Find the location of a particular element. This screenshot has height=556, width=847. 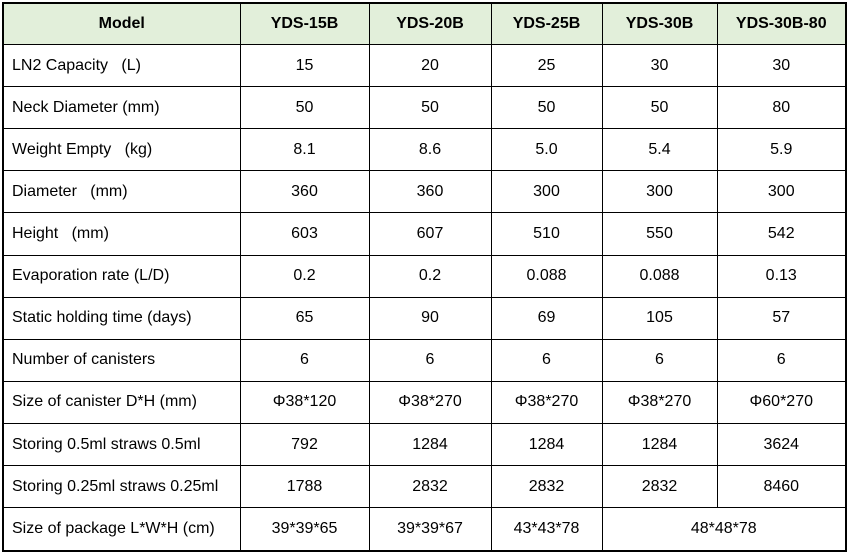

value-cell: 69 is located at coordinates (546, 318).